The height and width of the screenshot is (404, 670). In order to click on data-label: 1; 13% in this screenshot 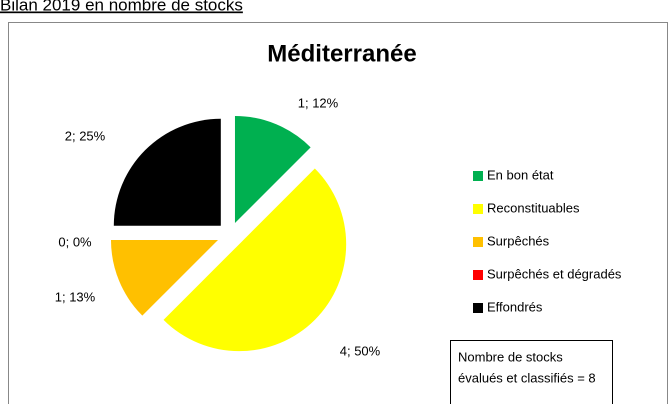, I will do `click(75, 296)`.